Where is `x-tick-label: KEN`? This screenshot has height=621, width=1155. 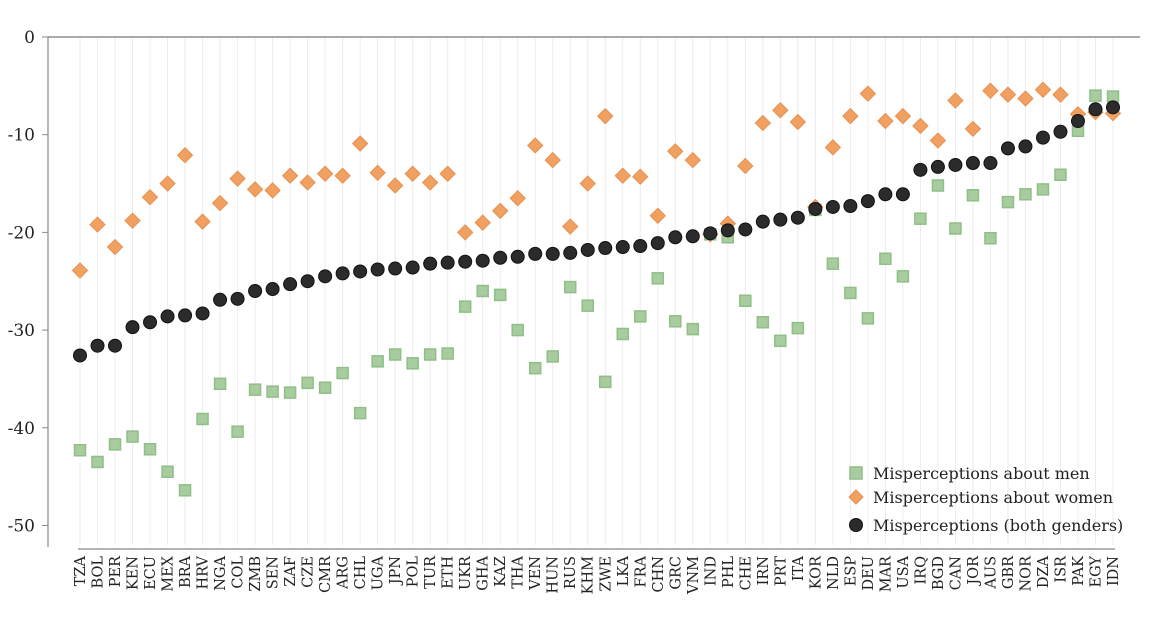
x-tick-label: KEN is located at coordinates (134, 573).